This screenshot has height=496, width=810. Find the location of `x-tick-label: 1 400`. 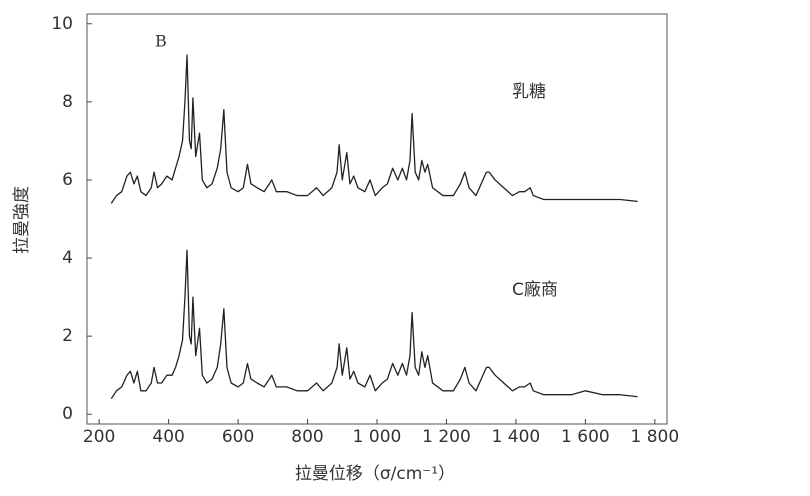

x-tick-label: 1 400 is located at coordinates (516, 437).